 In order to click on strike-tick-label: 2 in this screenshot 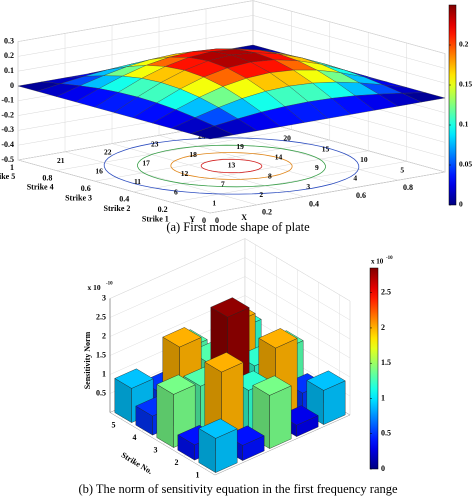, I will do `click(177, 462)`.